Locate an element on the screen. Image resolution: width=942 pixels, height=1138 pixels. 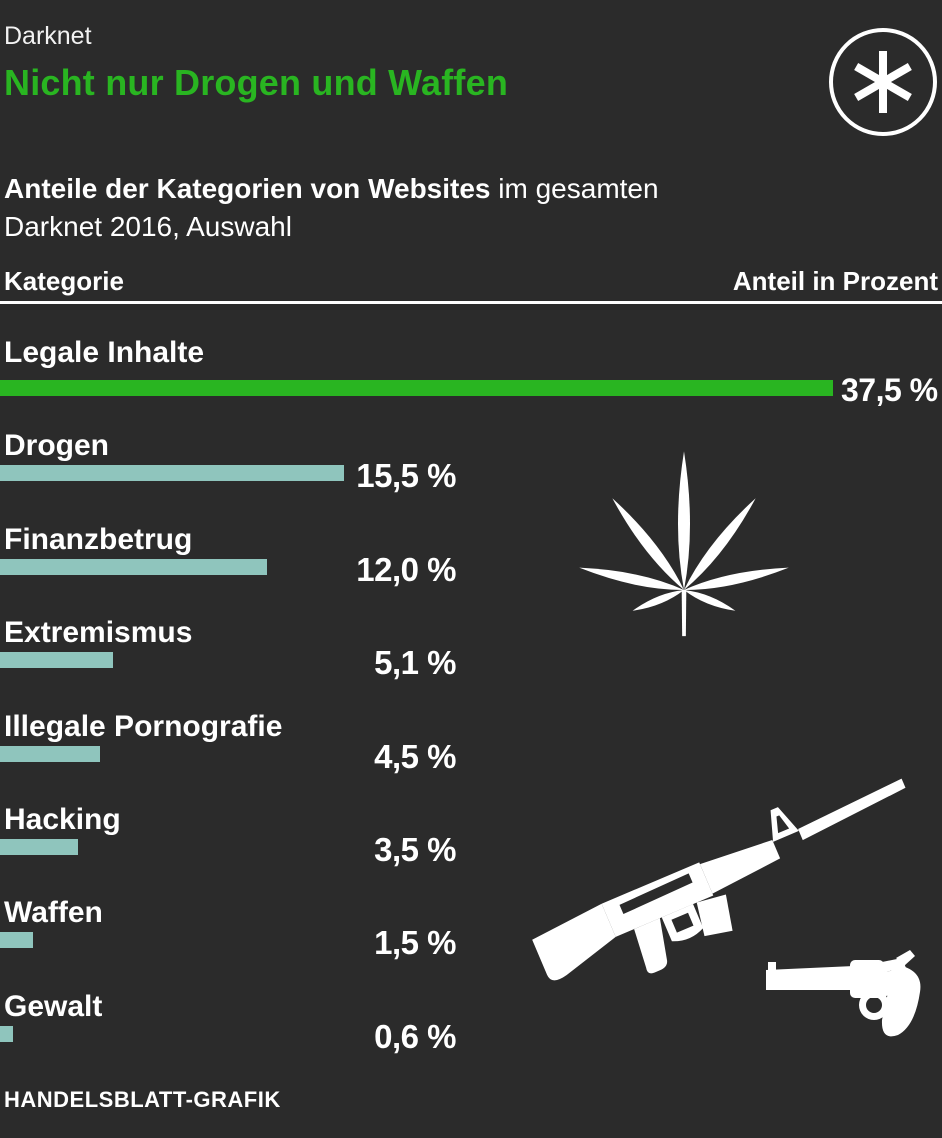
category-label: Extremismus is located at coordinates (98, 633).